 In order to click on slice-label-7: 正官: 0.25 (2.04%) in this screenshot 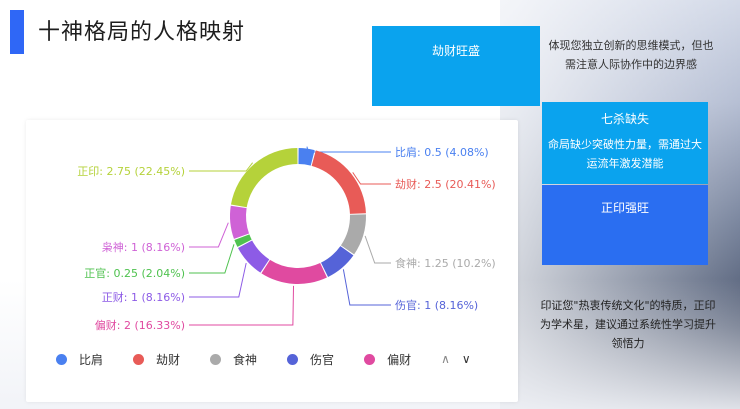, I will do `click(134, 273)`.